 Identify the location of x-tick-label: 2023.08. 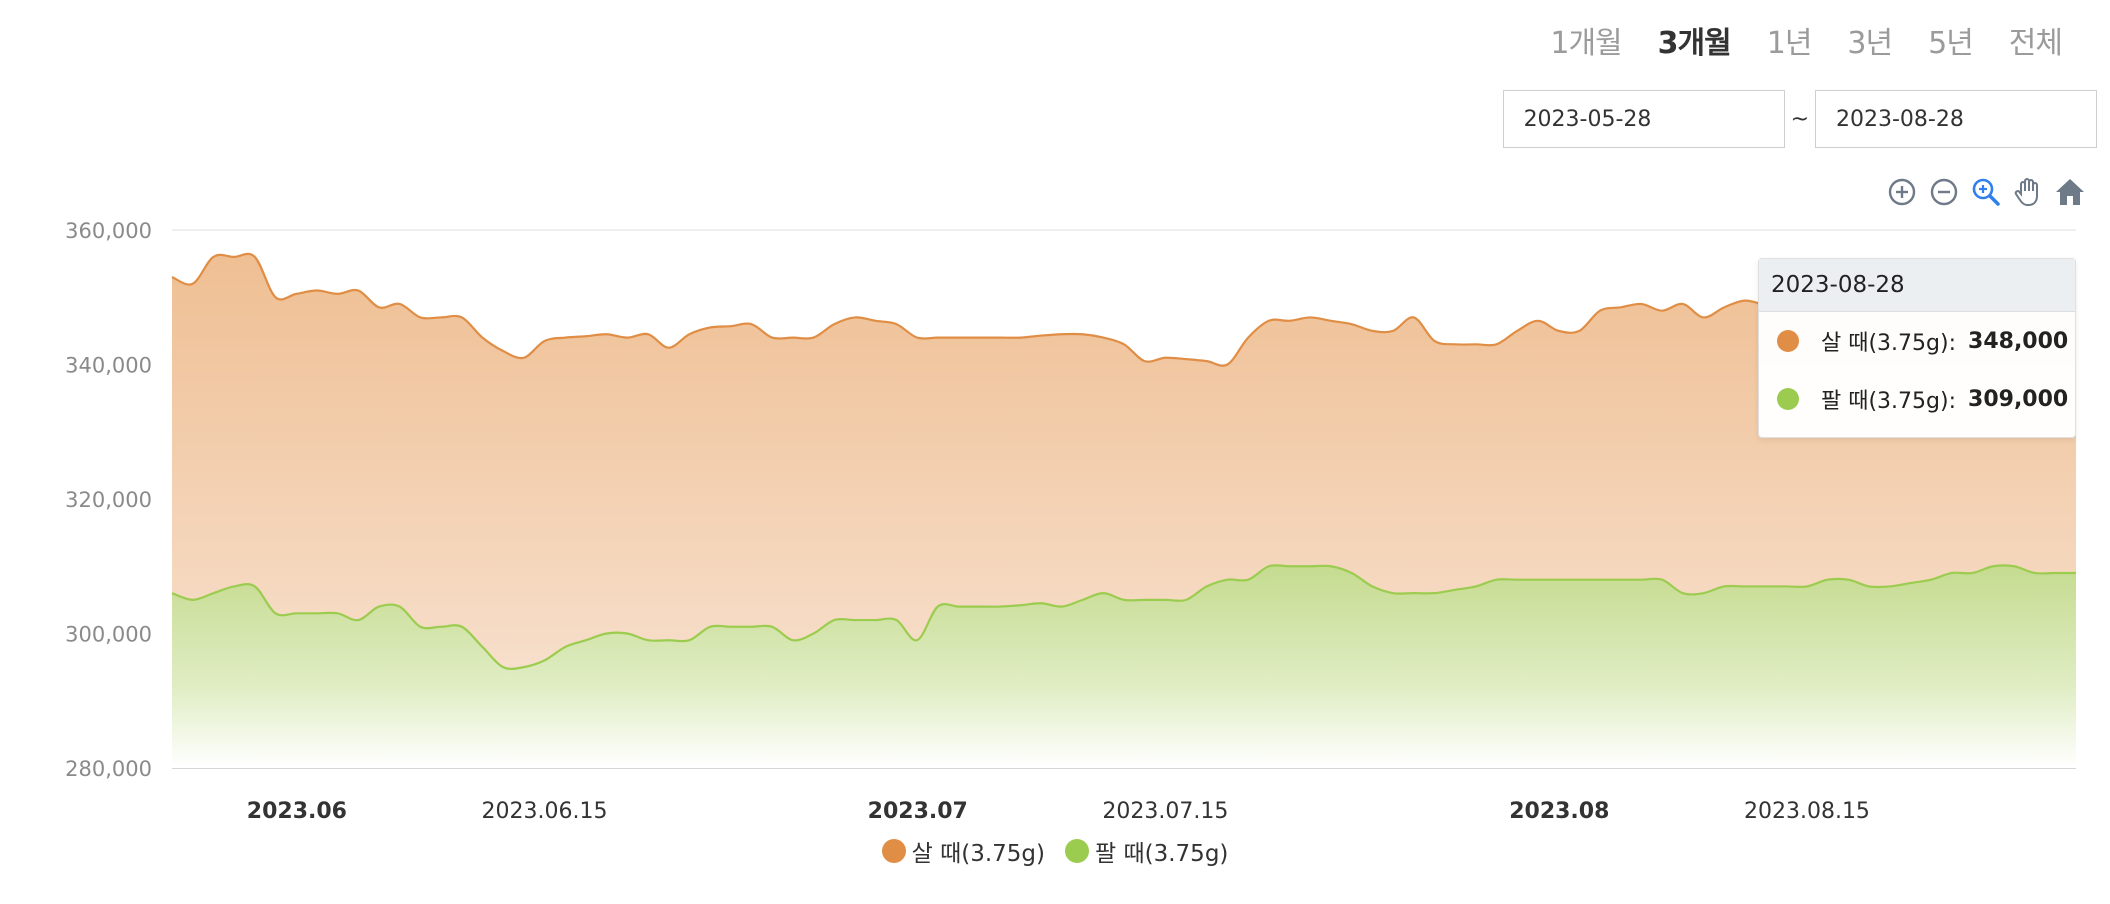
(1559, 811).